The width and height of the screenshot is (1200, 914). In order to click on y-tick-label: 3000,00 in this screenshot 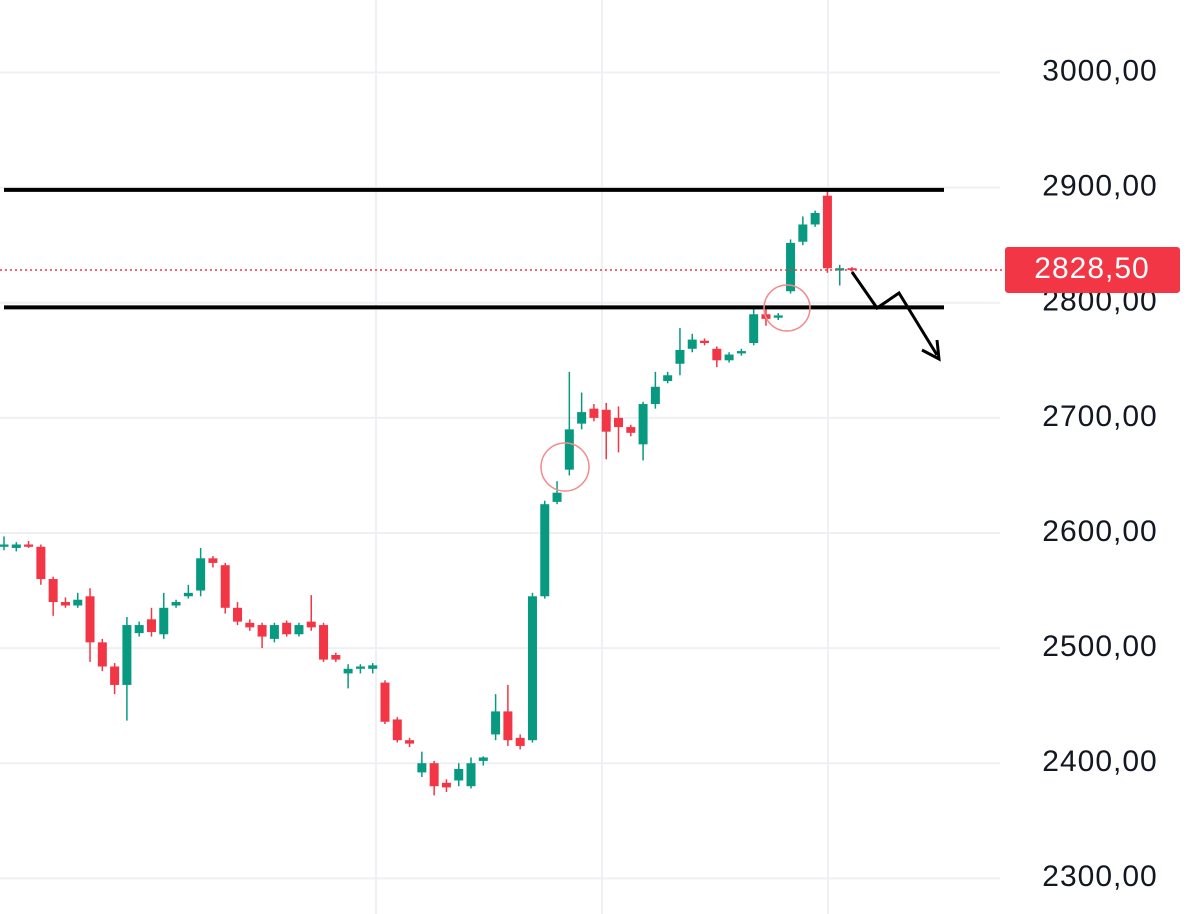, I will do `click(1099, 70)`.